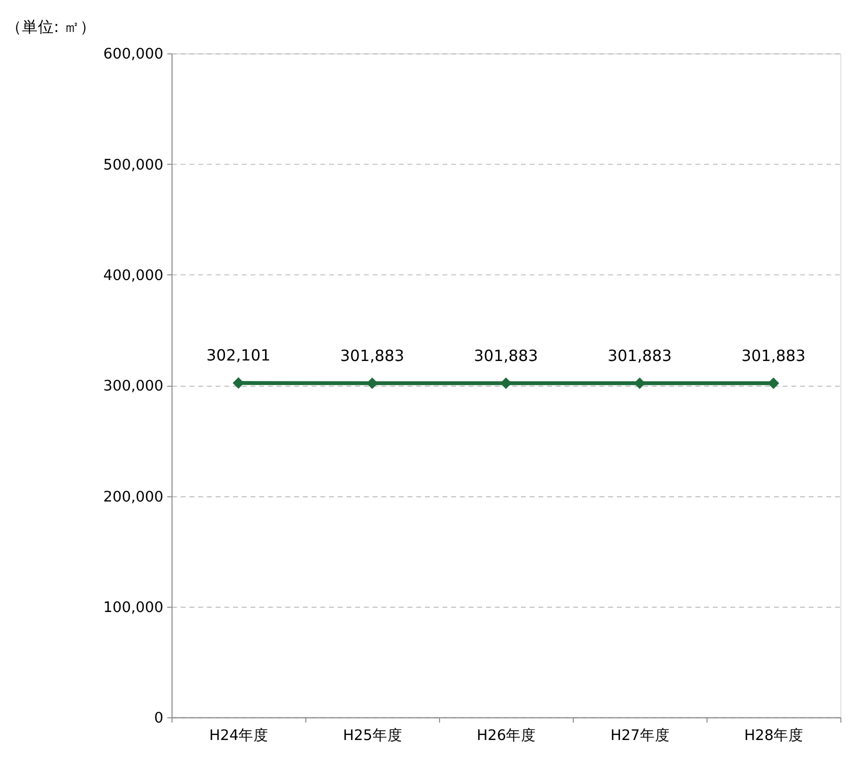 The width and height of the screenshot is (851, 775). Describe the element at coordinates (133, 276) in the screenshot. I see `y-tick-label: 400,000` at that location.